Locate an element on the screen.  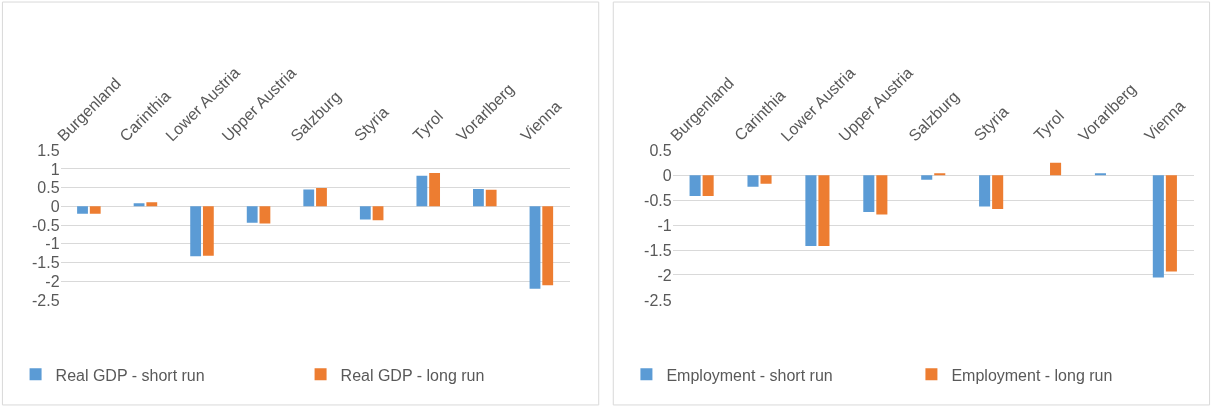
legend-label: Real GDP - long run is located at coordinates (412, 375).